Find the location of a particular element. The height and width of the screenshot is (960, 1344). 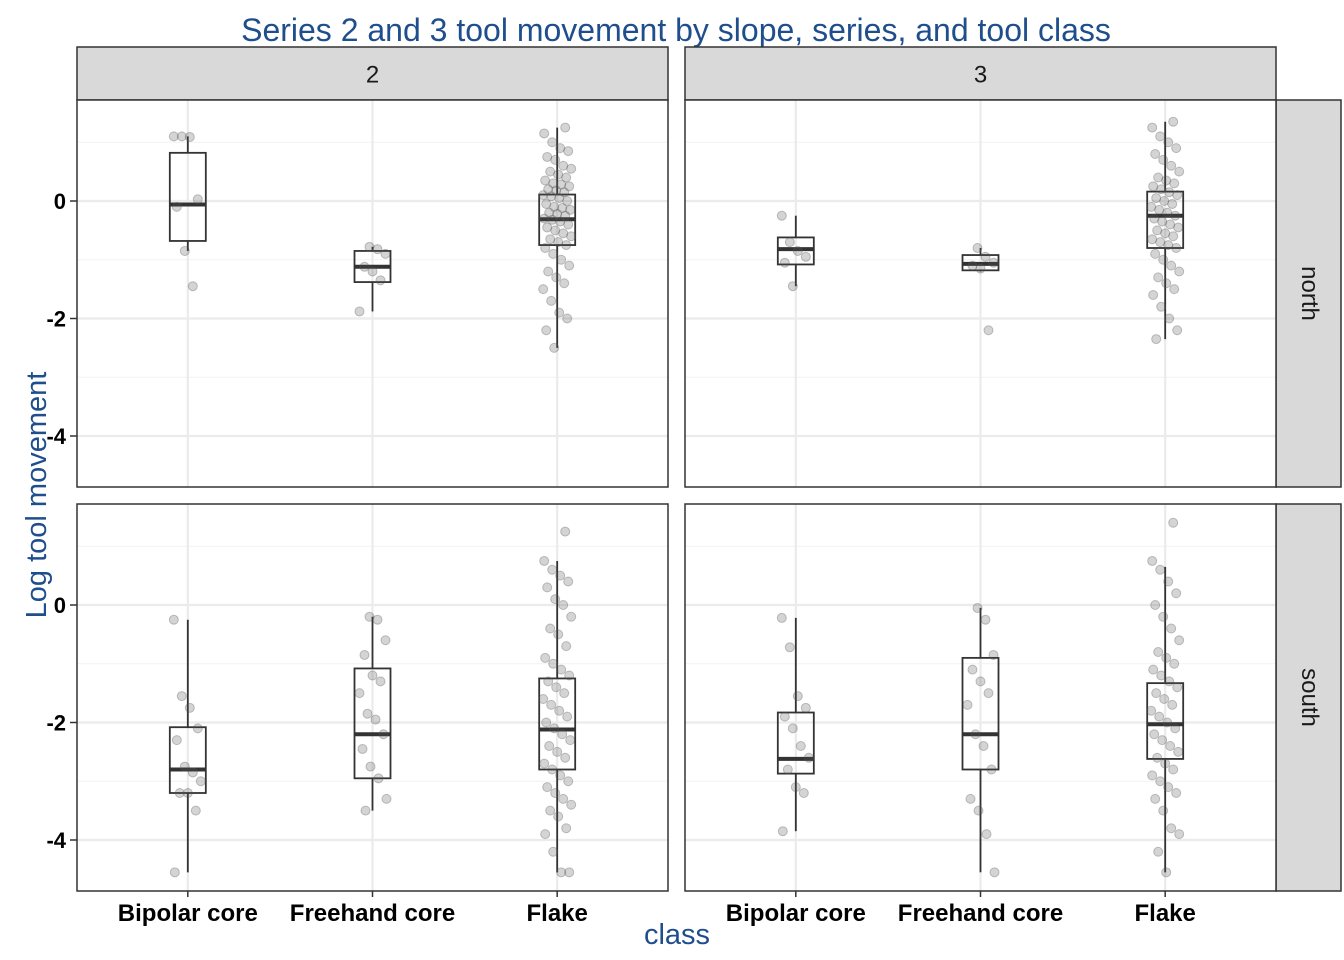

x-tick-label: Bipolar core is located at coordinates (796, 913).